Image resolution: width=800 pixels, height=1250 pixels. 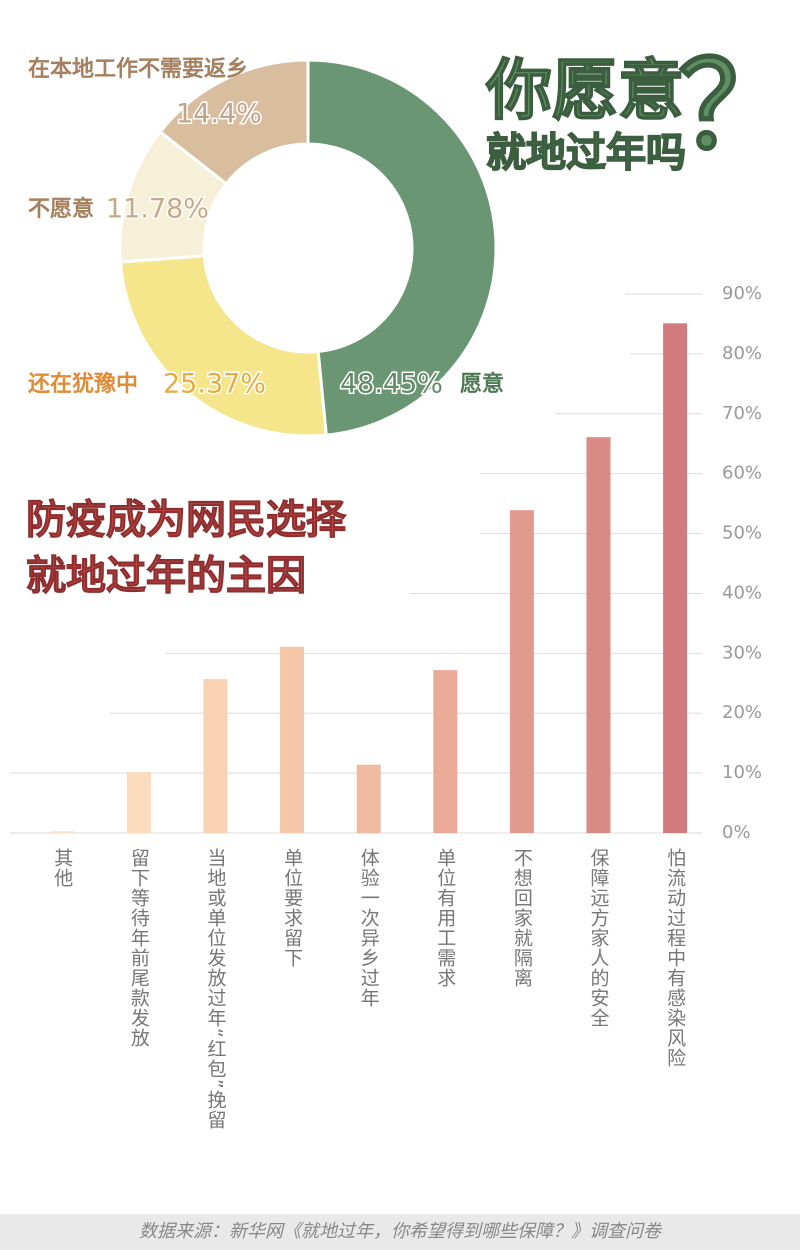 I want to click on y-tick-label: 10%, so click(x=742, y=772).